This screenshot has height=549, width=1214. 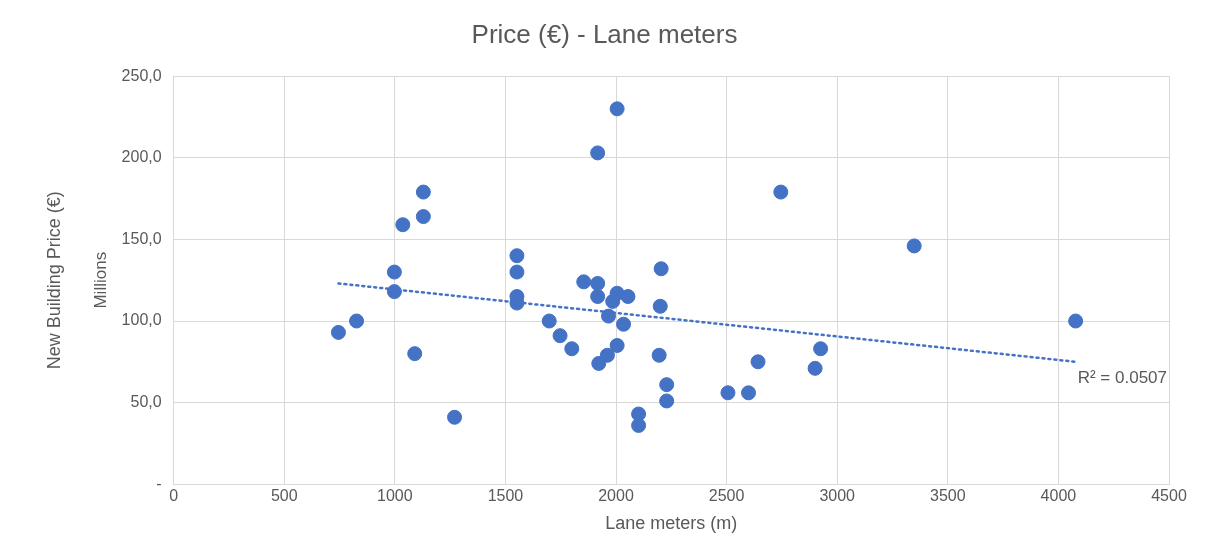 I want to click on y-tick-label: -, so click(x=159, y=483).